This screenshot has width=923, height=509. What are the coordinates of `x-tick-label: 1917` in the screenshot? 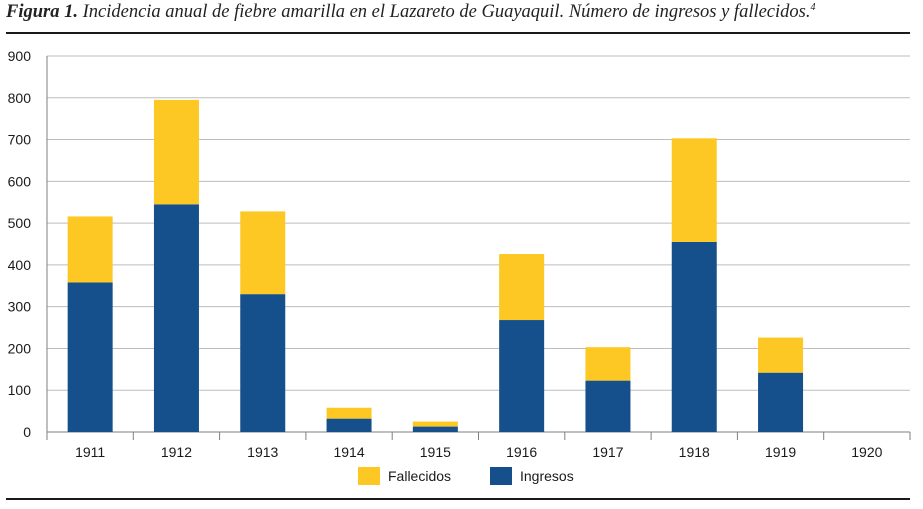 It's located at (607, 452).